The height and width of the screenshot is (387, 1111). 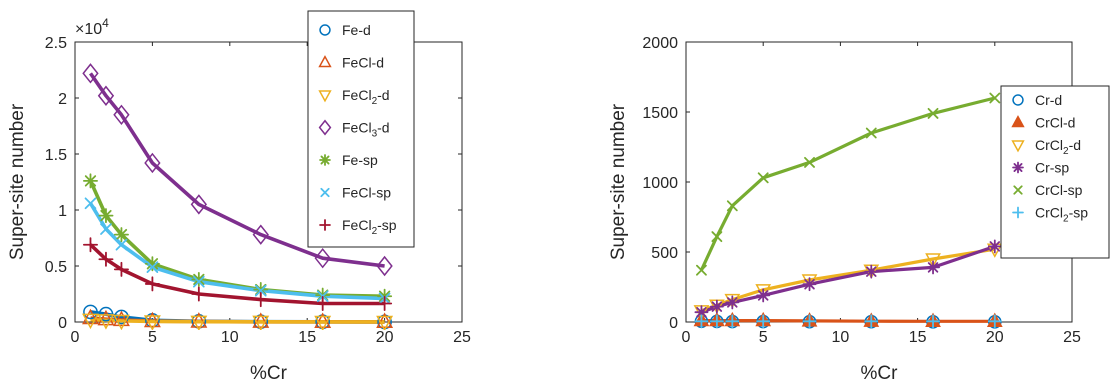 I want to click on panel-1-xtick-label: 20, so click(x=385, y=337).